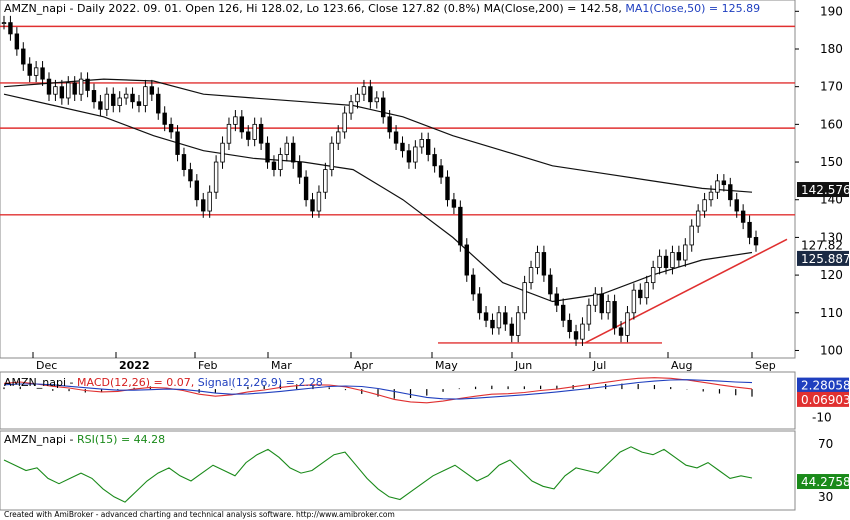  What do you see at coordinates (207, 365) in the screenshot?
I see `x-tick-label: Feb` at bounding box center [207, 365].